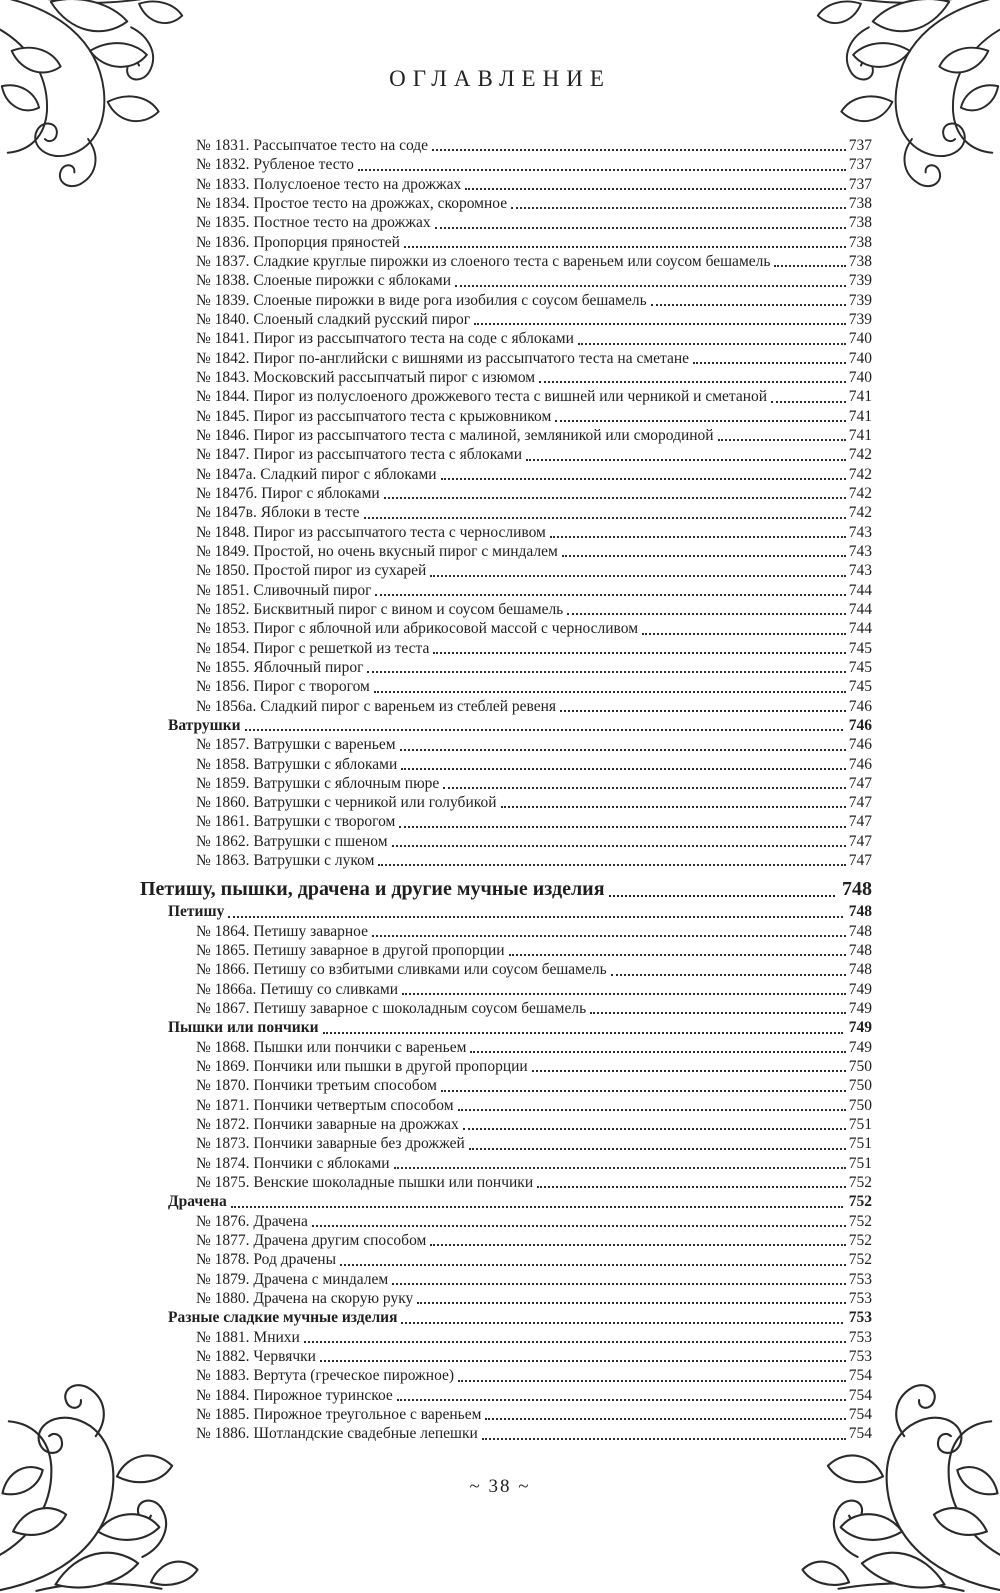 Image resolution: width=1000 pixels, height=1593 pixels. What do you see at coordinates (506, 280) in the screenshot?
I see `toc-row: № 1838. Слоеные пирожки с яблоками 739` at bounding box center [506, 280].